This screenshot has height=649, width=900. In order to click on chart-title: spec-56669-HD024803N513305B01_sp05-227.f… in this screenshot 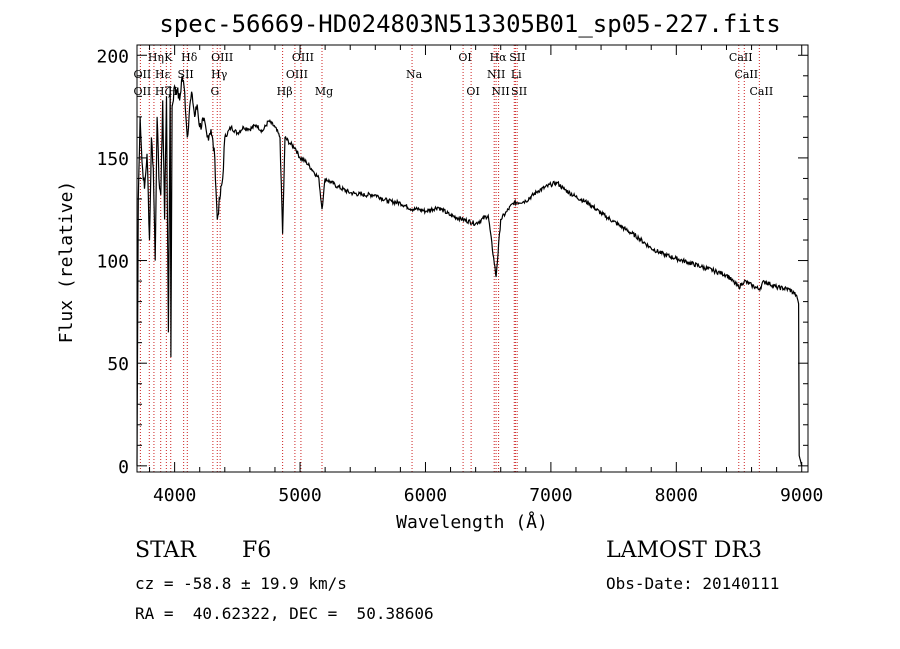, I will do `click(469, 24)`.